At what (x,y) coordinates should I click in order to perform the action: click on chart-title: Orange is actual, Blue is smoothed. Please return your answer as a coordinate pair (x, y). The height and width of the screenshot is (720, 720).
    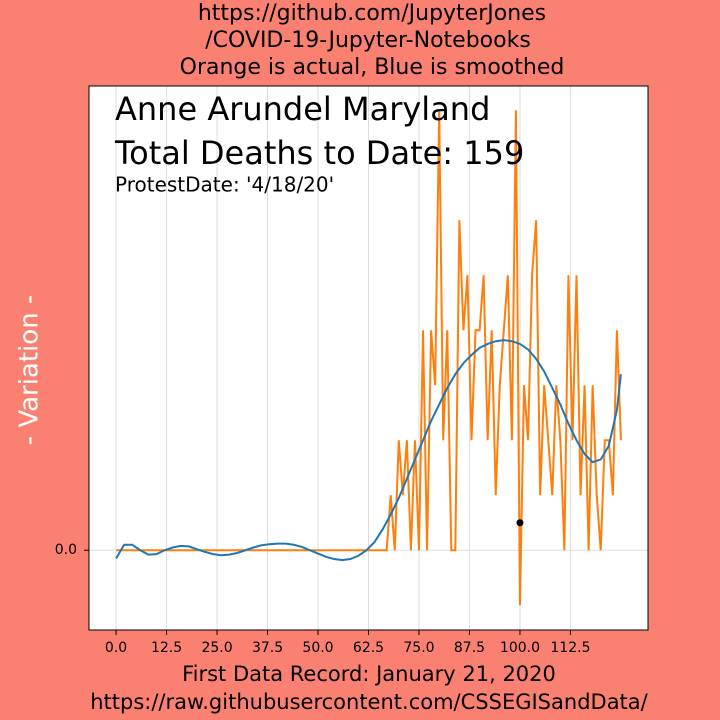
    Looking at the image, I should click on (372, 67).